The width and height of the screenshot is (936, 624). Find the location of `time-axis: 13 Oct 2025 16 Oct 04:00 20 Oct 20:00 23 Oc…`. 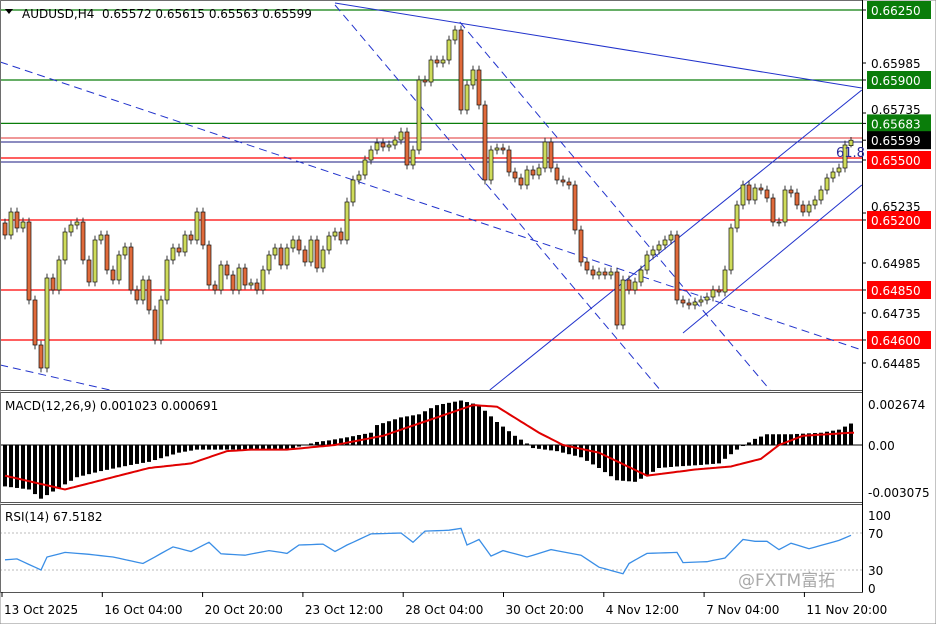

time-axis: 13 Oct 2025 16 Oct 04:00 20 Oct 20:00 23 Oc… is located at coordinates (444, 604).